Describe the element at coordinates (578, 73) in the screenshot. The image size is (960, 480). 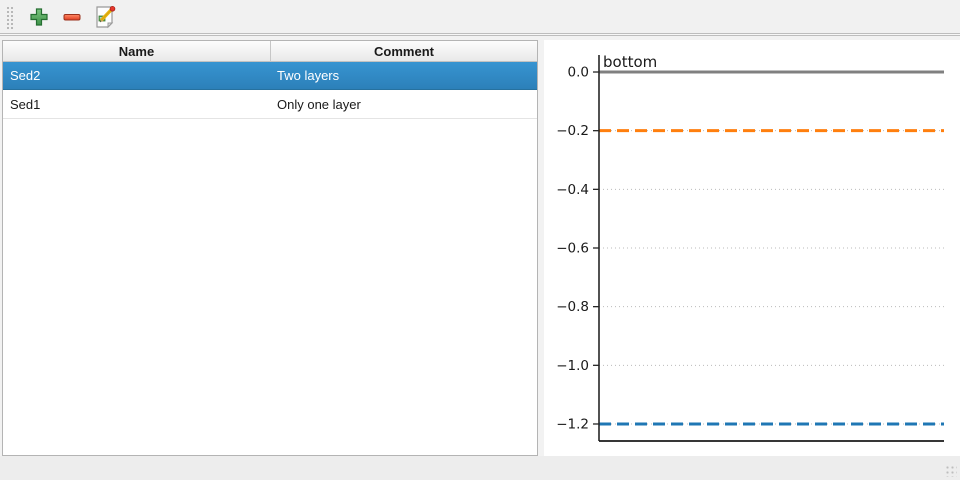
I see `y-tick-label: 0.0` at that location.